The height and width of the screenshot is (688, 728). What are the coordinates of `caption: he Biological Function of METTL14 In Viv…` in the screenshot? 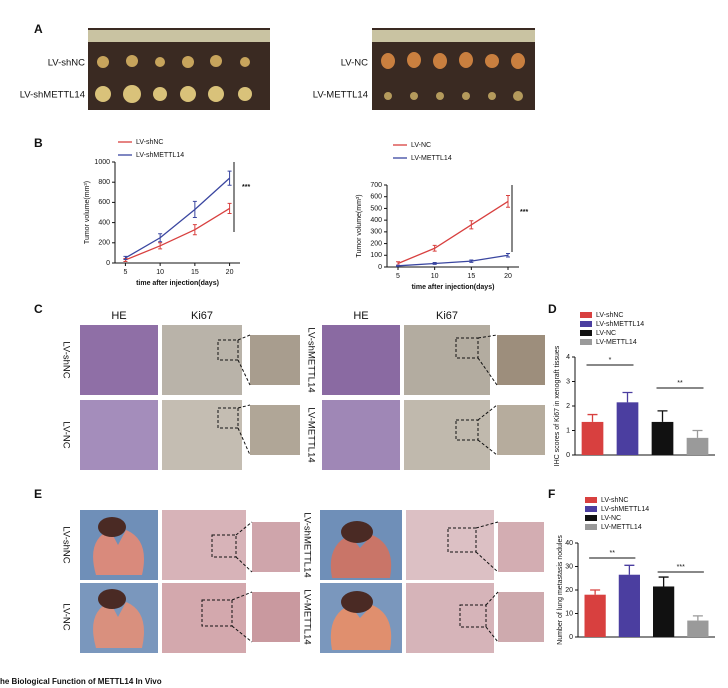 It's located at (81, 681).